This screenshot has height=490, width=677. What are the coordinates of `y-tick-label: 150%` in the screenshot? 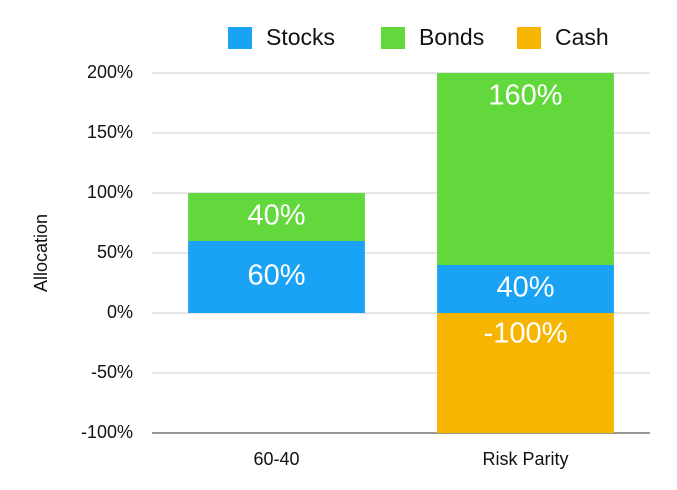 It's located at (110, 132).